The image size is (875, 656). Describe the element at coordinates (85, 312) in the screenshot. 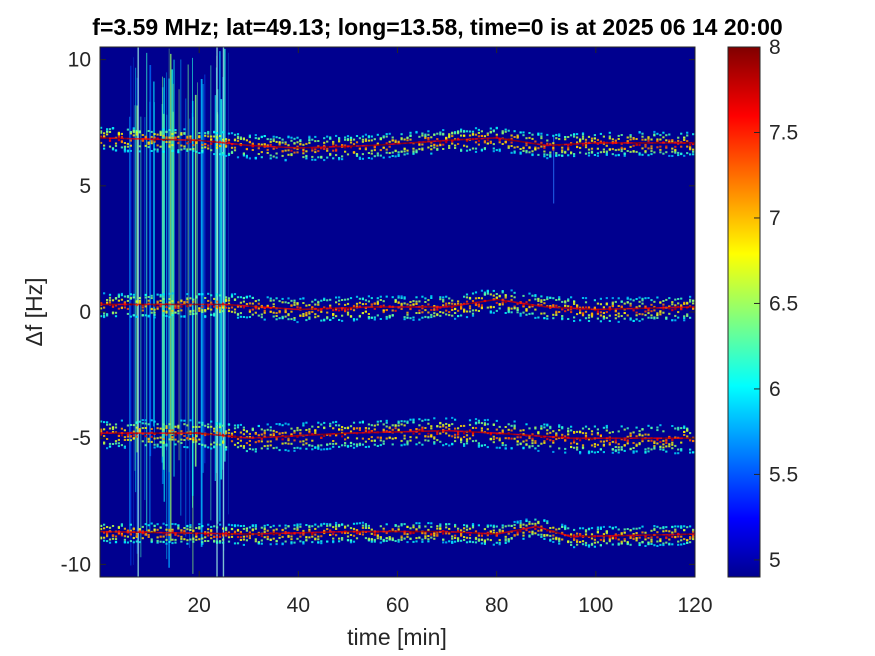

I see `y-tick-label: 0` at that location.